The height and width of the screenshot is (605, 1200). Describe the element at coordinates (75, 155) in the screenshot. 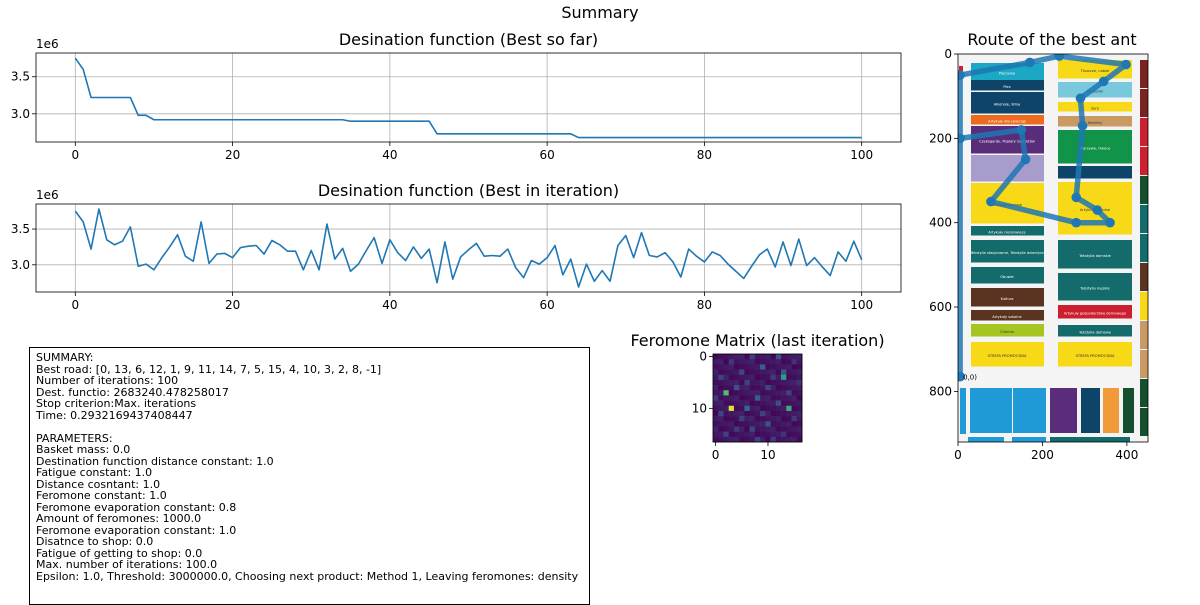

I see `best-so-far-xtick-label: 0` at that location.